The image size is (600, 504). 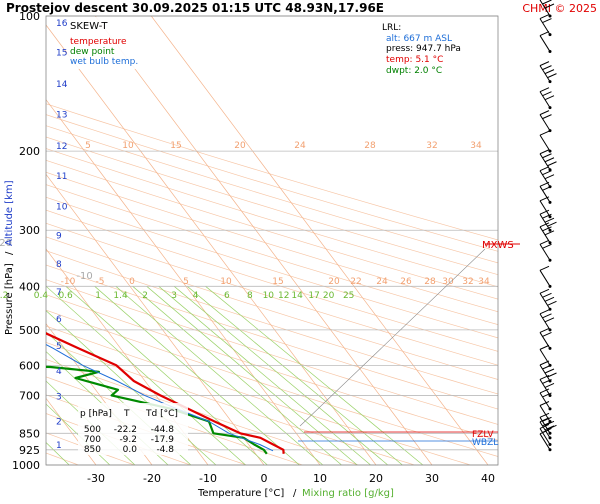 What do you see at coordinates (29, 230) in the screenshot?
I see `pressure-tick-label: 300` at bounding box center [29, 230].